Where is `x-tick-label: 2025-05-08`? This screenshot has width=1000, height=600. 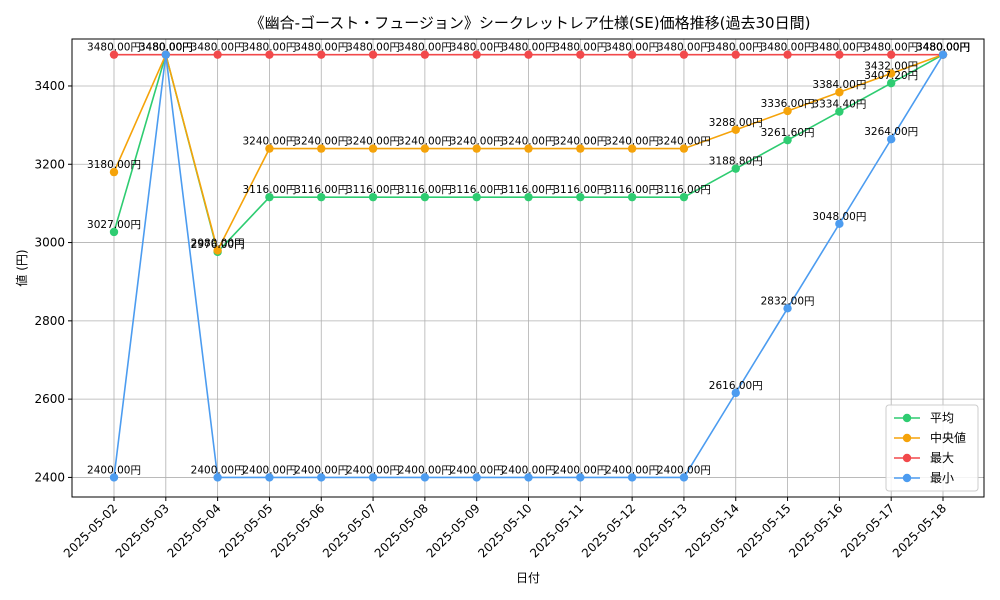 x-tick-label: 2025-05-08 is located at coordinates (401, 530).